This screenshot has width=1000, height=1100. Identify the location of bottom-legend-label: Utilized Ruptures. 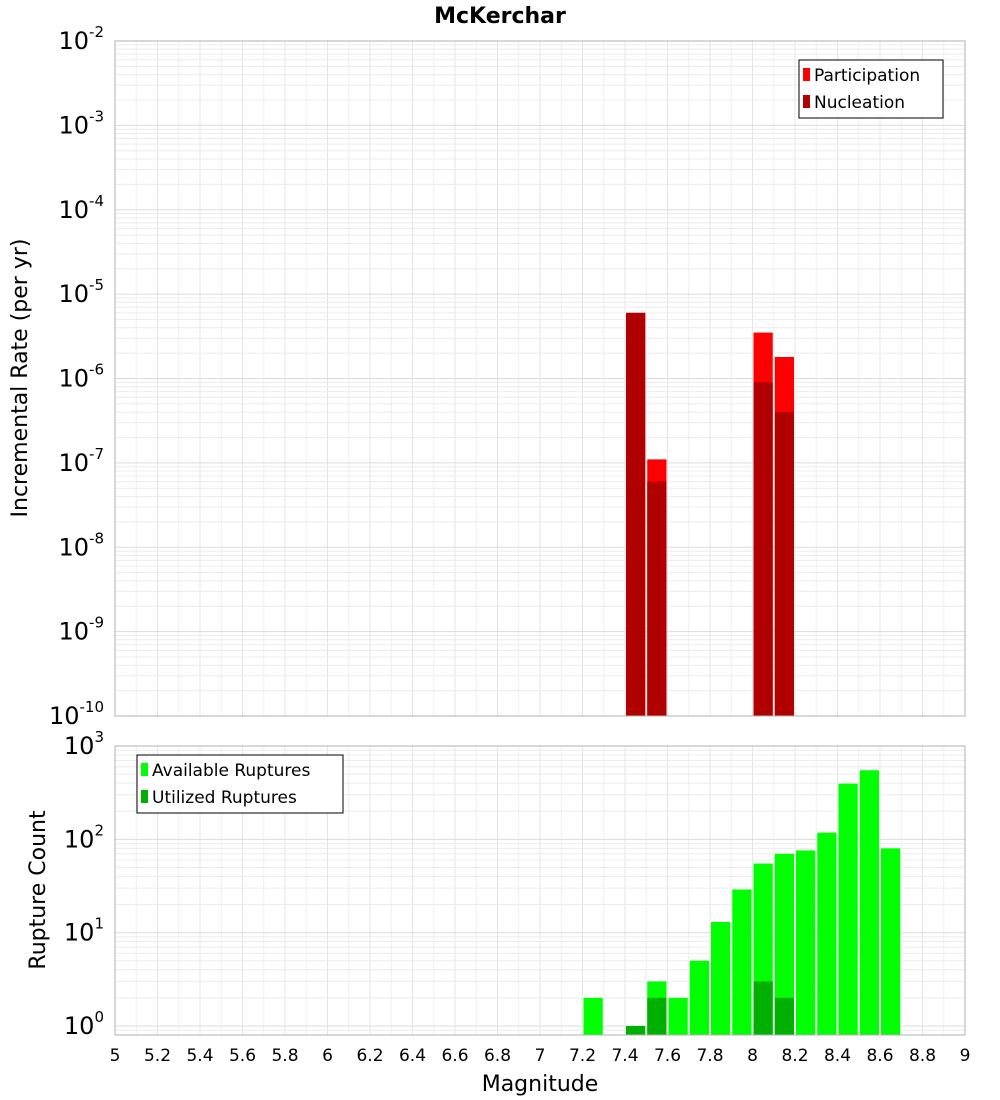
(224, 798).